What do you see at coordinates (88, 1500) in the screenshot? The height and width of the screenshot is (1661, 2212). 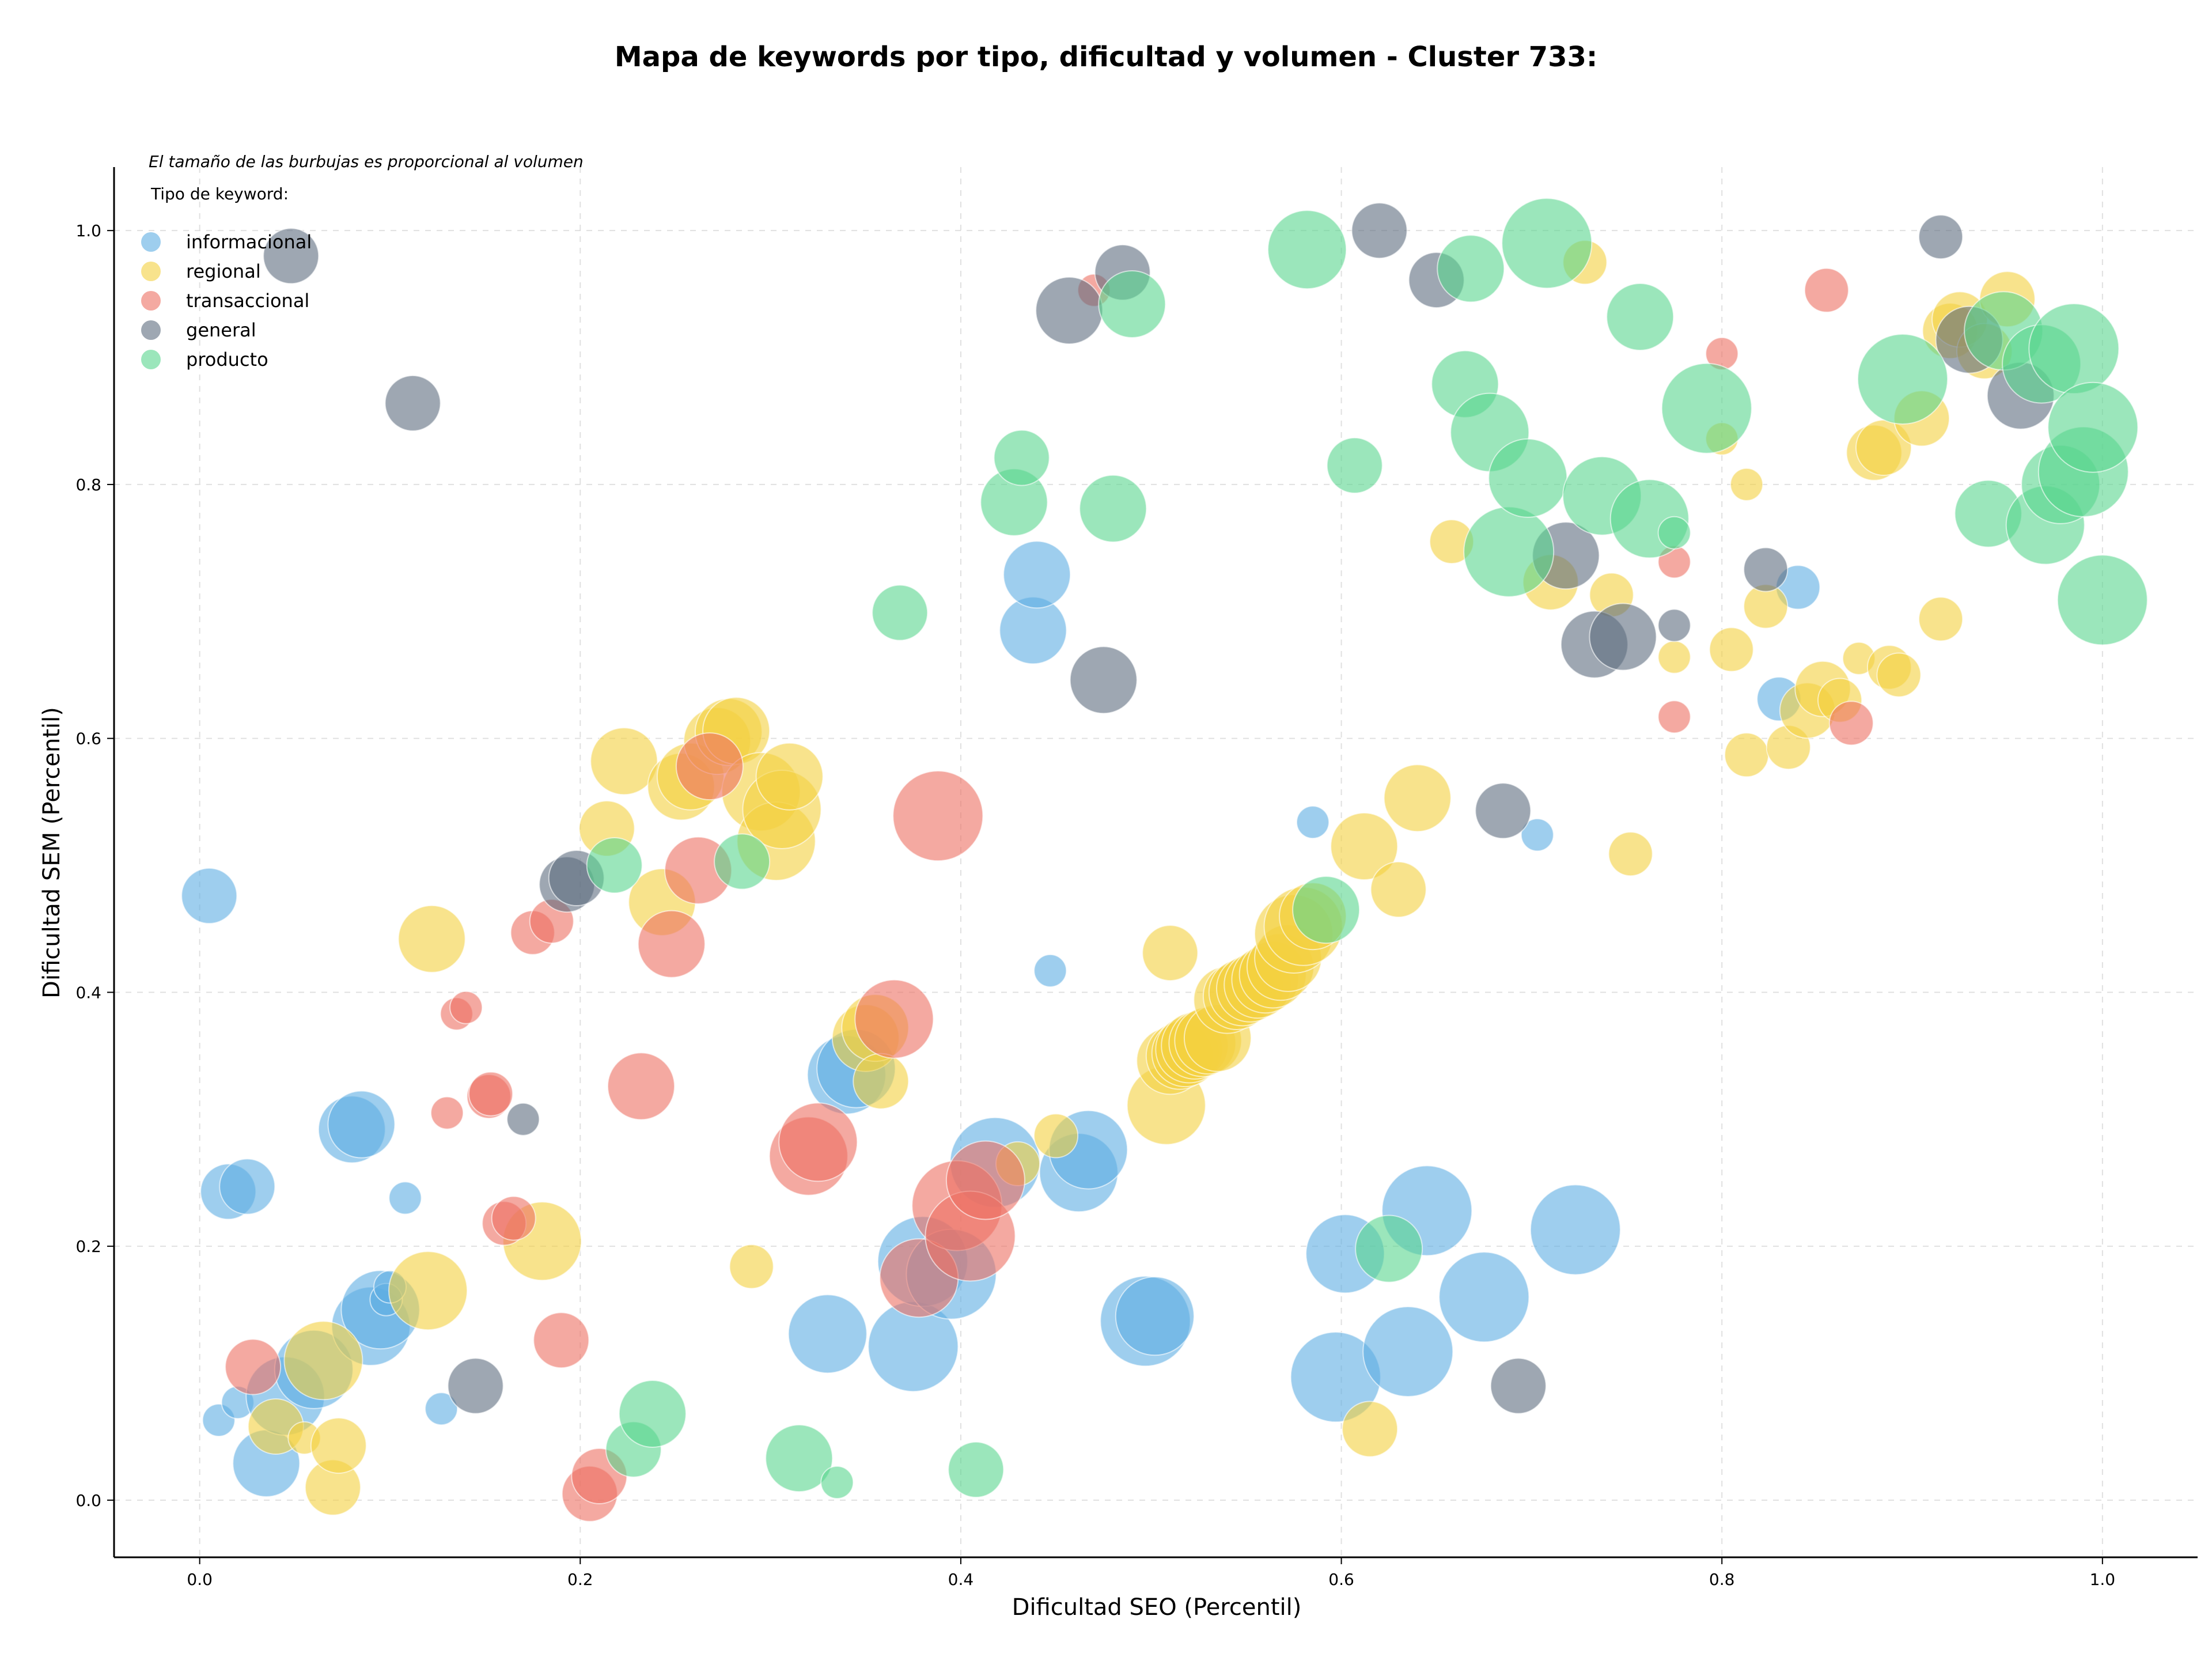 I see `y-tick-label: 0.0` at bounding box center [88, 1500].